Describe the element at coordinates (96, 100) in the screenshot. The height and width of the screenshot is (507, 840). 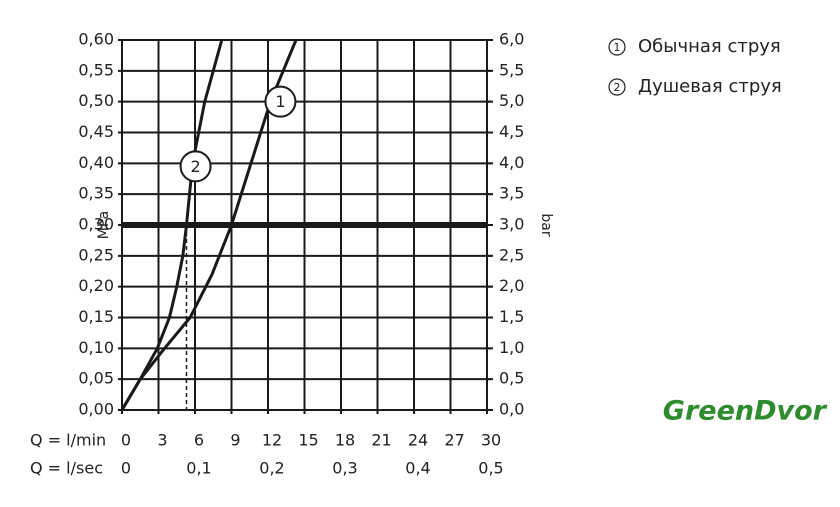
I see `y-tick-label: 0,50` at that location.